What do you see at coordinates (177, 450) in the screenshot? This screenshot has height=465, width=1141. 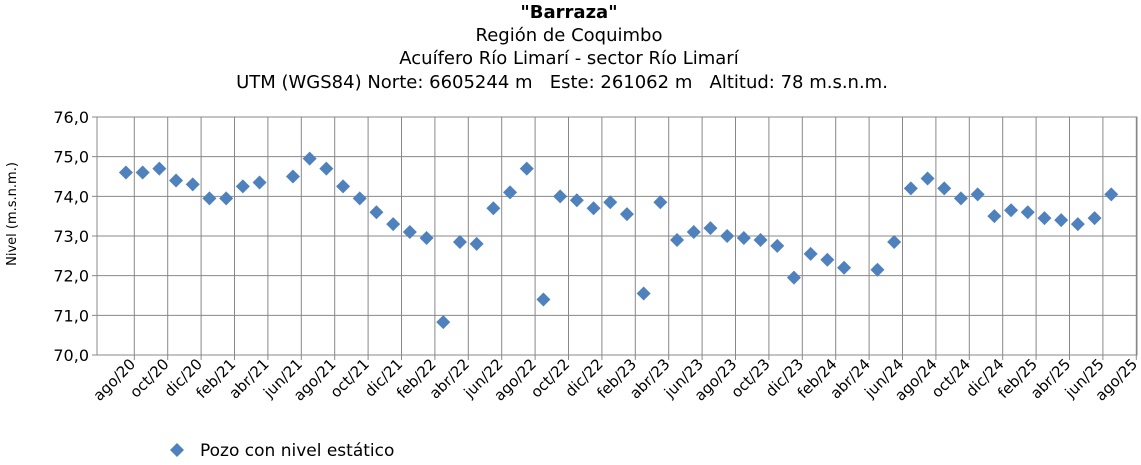 I see `legend-marker` at bounding box center [177, 450].